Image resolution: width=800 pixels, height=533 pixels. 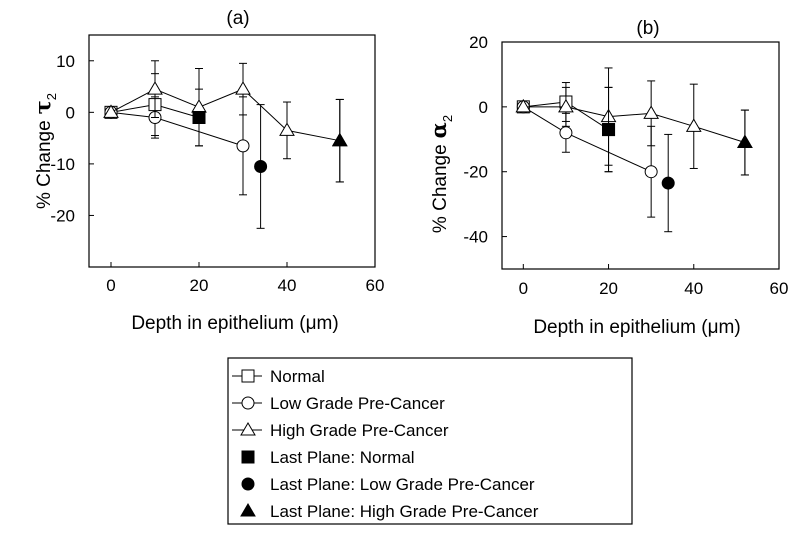 What do you see at coordinates (110, 285) in the screenshot?
I see `x-tick-label-a: 0` at bounding box center [110, 285].